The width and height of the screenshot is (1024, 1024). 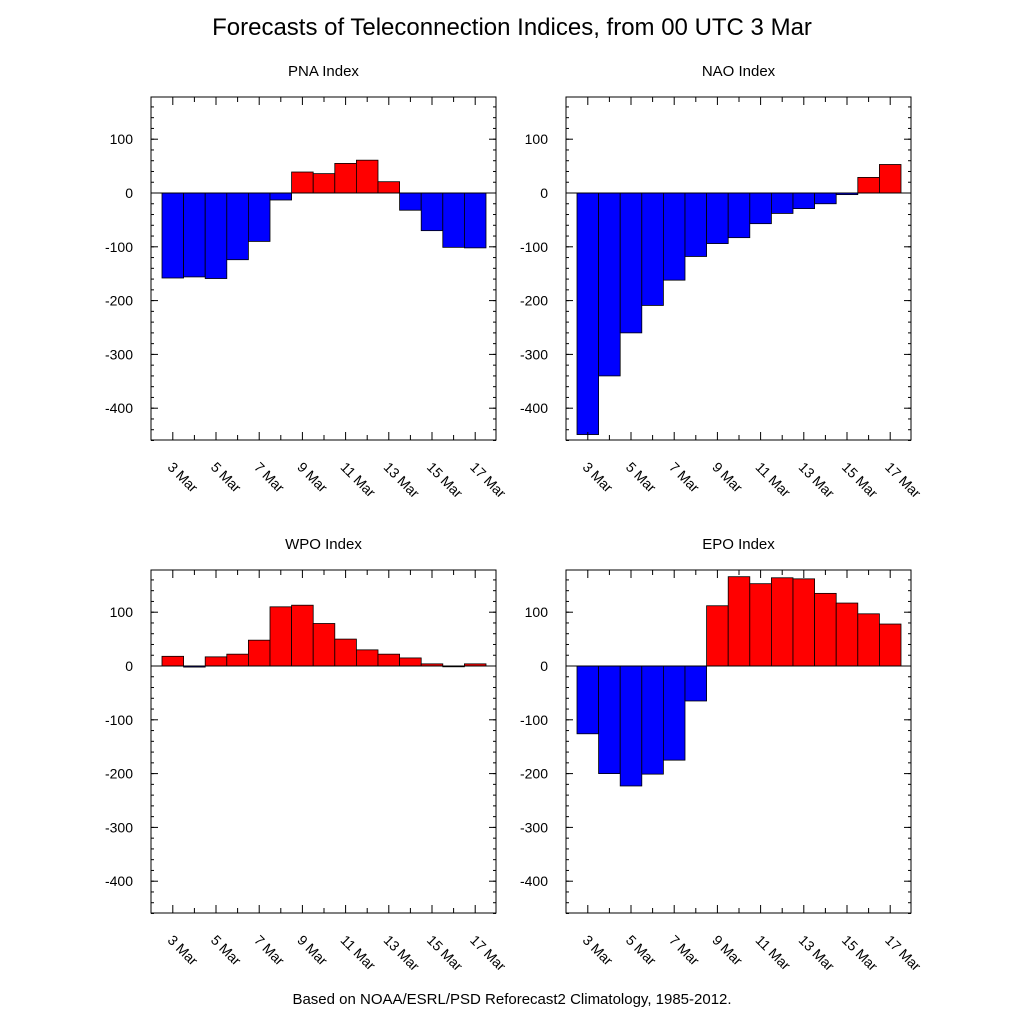 What do you see at coordinates (323, 741) in the screenshot?
I see `plot-frame` at bounding box center [323, 741].